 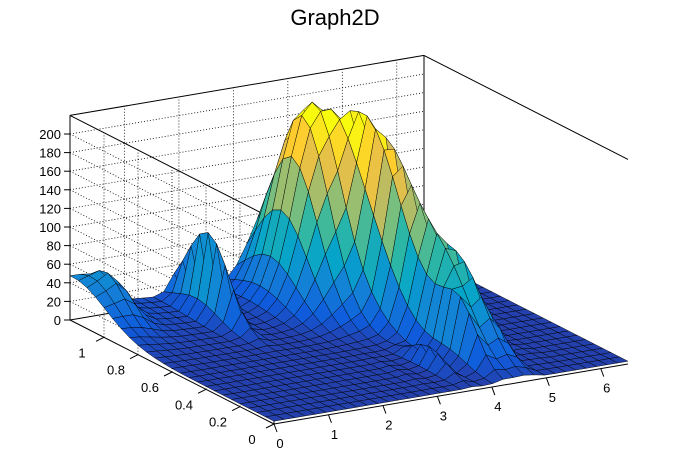 What do you see at coordinates (50, 208) in the screenshot?
I see `z-tick-label: 120` at bounding box center [50, 208].